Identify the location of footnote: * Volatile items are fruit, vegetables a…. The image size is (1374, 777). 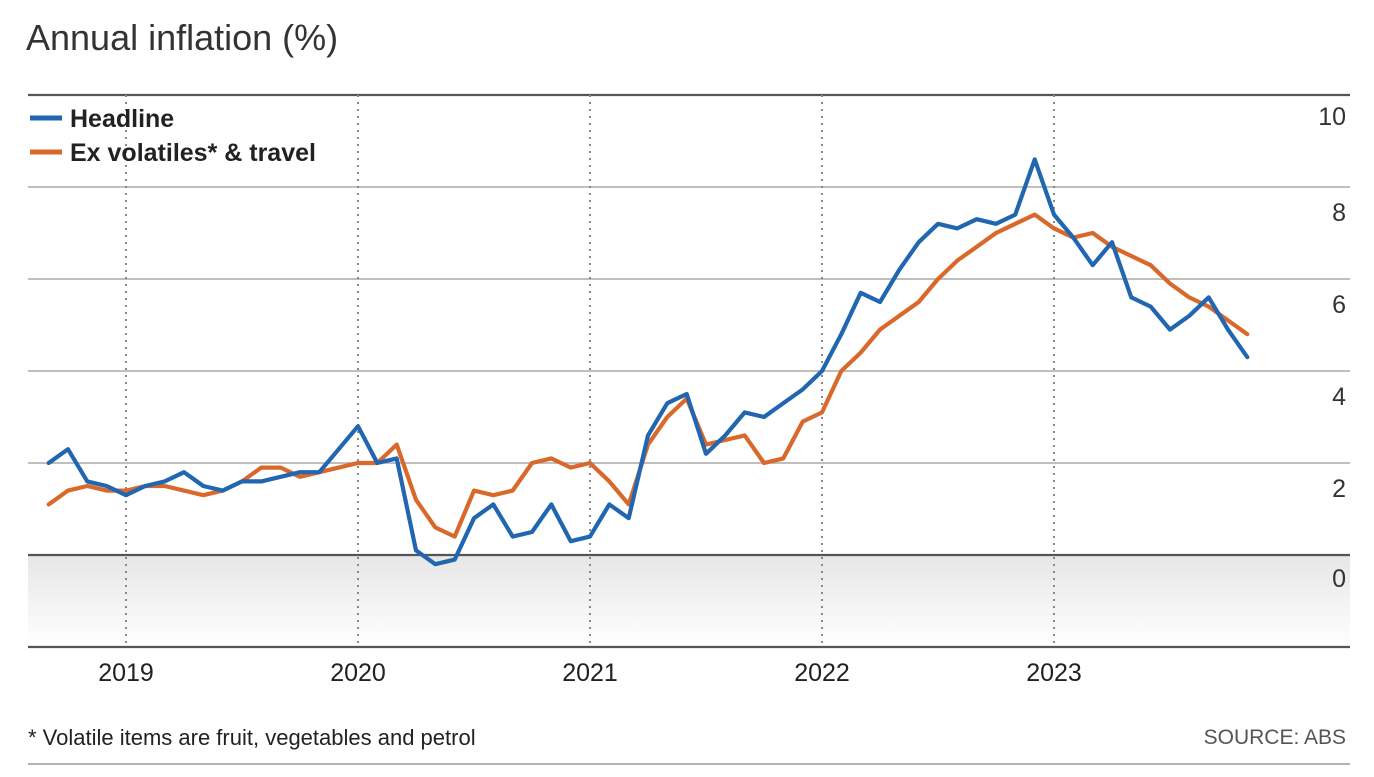
(252, 737).